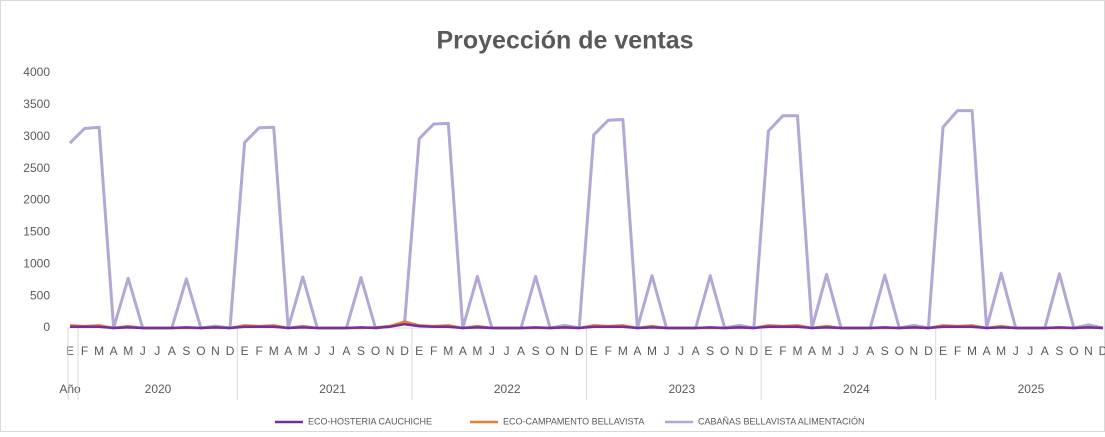  What do you see at coordinates (856, 389) in the screenshot?
I see `year-label: 2024` at bounding box center [856, 389].